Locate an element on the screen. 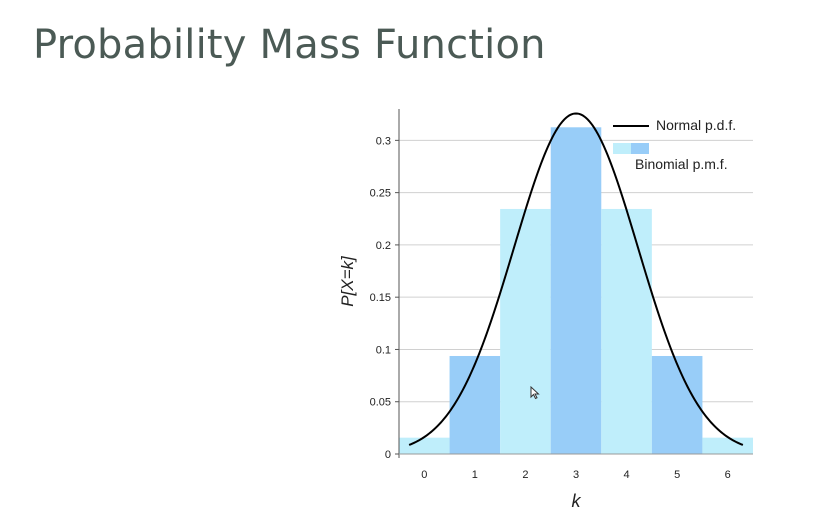 The height and width of the screenshot is (524, 839). legend-bar-swatch-light is located at coordinates (622, 148).